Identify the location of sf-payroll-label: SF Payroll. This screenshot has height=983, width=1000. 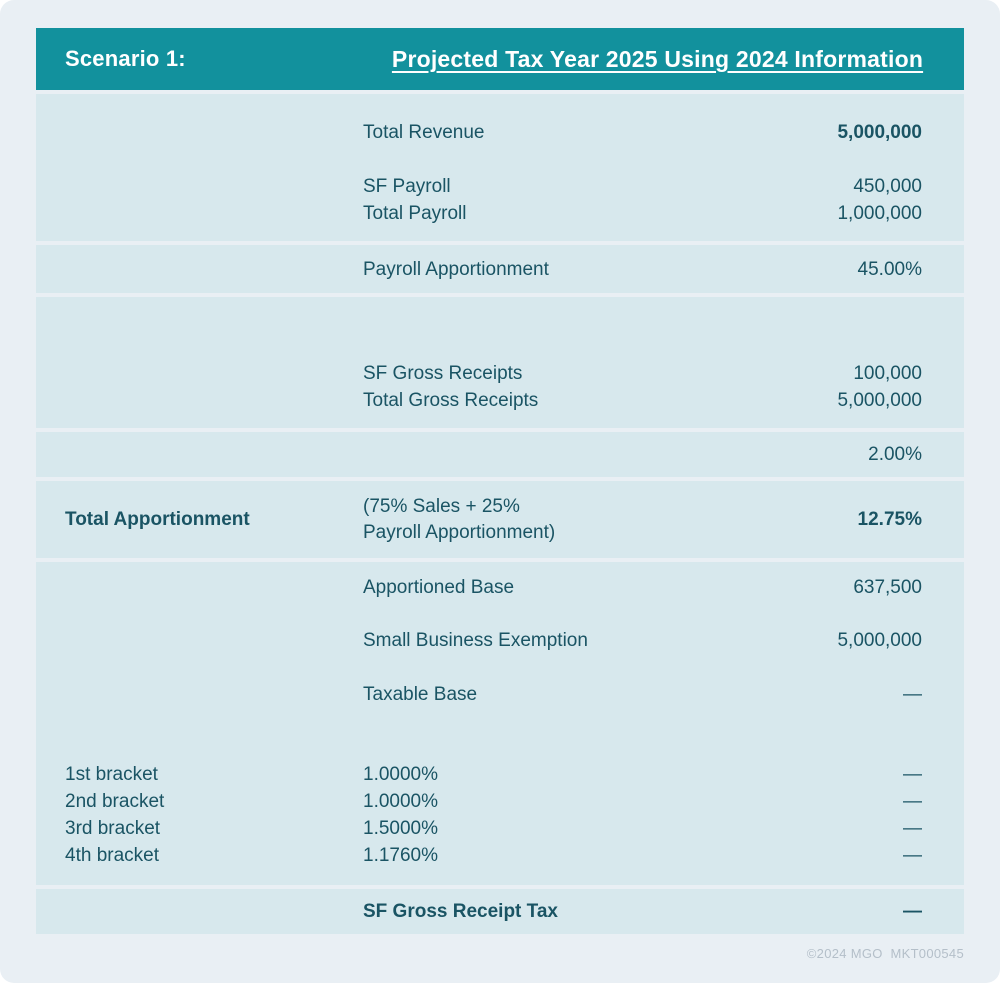
(407, 186).